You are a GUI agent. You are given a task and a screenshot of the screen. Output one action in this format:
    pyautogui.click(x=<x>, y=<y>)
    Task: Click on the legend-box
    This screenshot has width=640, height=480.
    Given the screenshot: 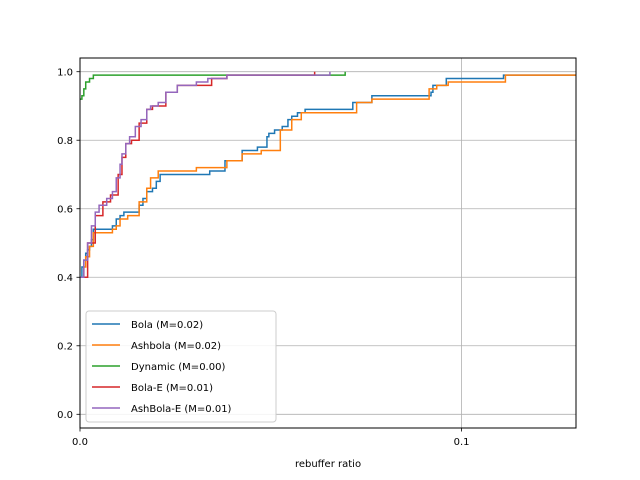 What is the action you would take?
    pyautogui.click(x=181, y=366)
    